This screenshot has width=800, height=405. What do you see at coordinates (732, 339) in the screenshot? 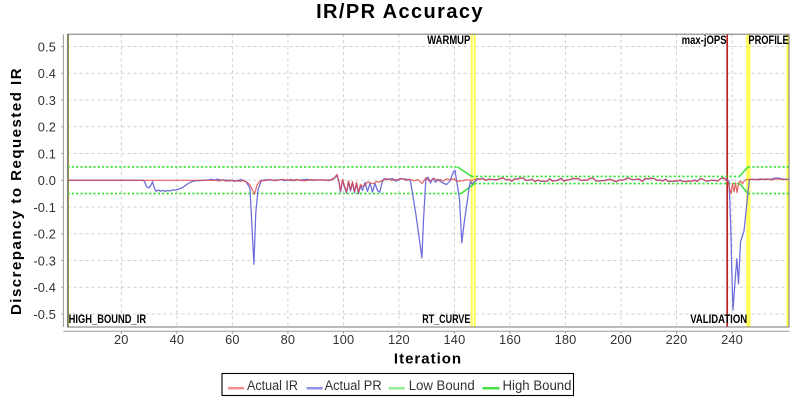
I see `svg-text: 240` at bounding box center [732, 339].